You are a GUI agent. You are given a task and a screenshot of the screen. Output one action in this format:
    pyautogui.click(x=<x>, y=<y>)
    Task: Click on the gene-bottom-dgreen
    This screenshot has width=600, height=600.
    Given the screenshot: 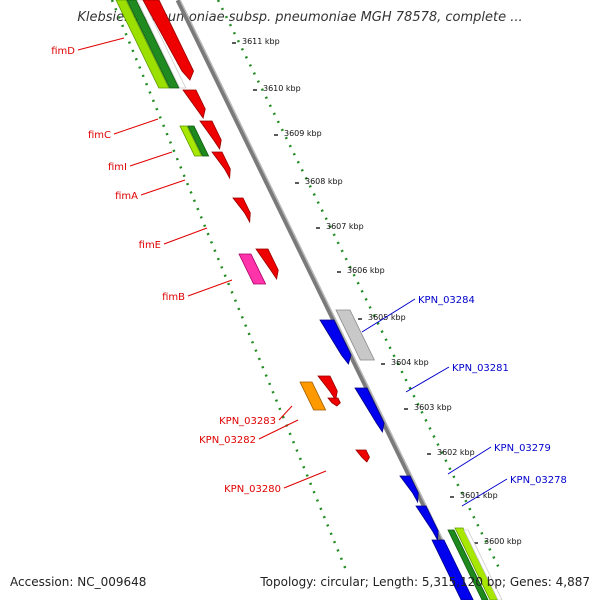 What is the action you would take?
    pyautogui.click(x=468, y=564)
    